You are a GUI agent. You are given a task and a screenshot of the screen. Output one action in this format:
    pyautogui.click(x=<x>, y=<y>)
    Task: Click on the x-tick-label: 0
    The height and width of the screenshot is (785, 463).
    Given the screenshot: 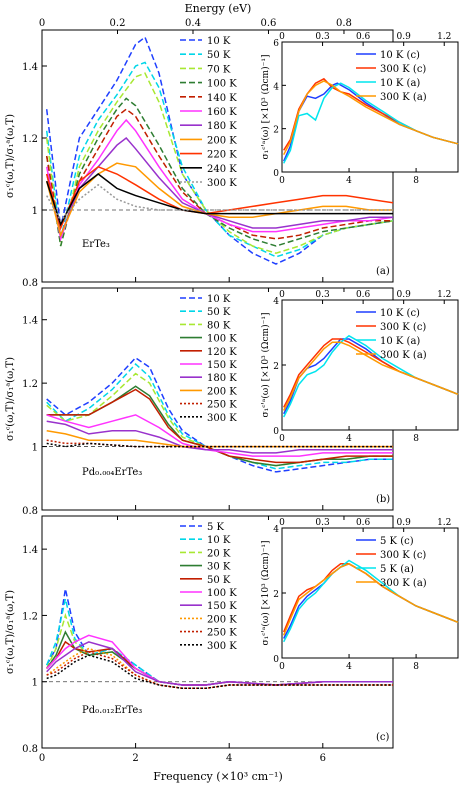 What is the action you would take?
    pyautogui.click(x=42, y=758)
    